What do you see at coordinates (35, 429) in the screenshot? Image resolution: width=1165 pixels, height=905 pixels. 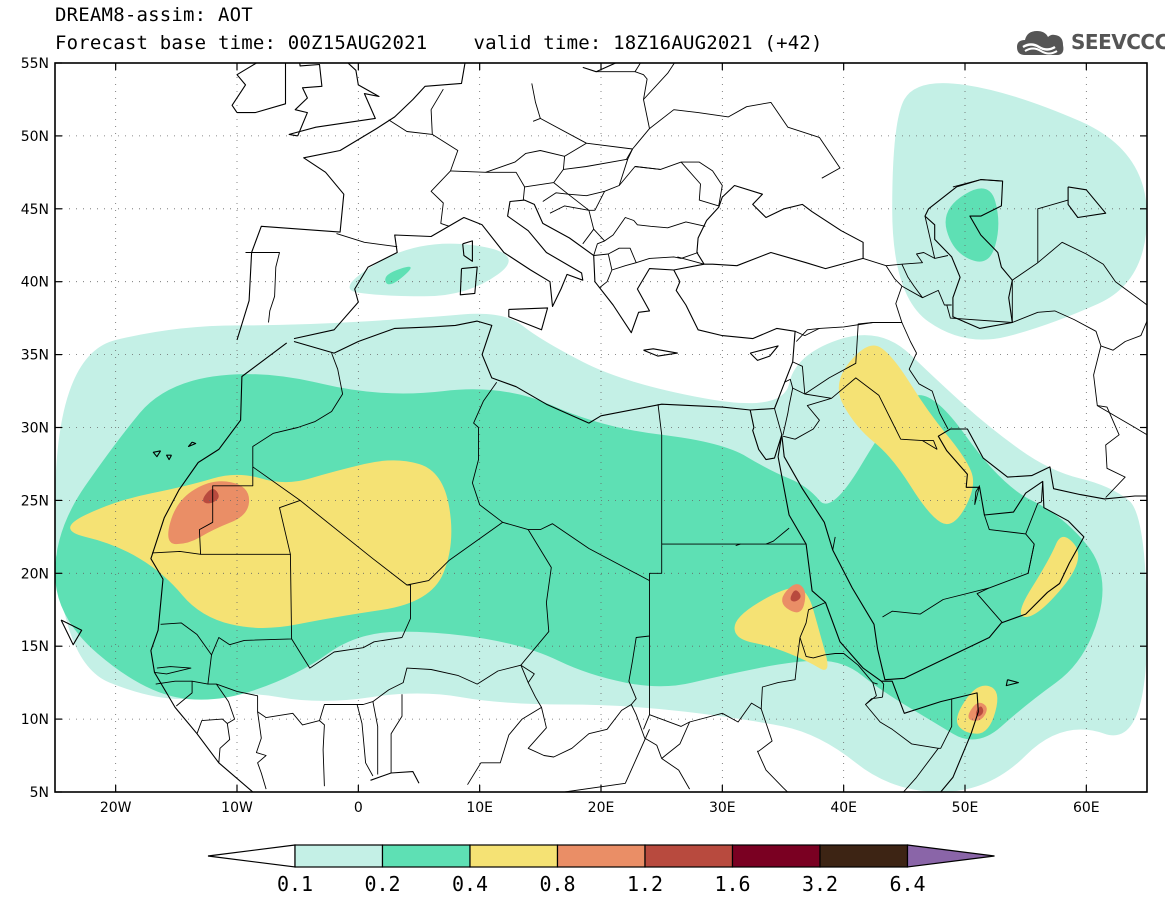 I see `lat-tick-label: 30N` at bounding box center [35, 429].